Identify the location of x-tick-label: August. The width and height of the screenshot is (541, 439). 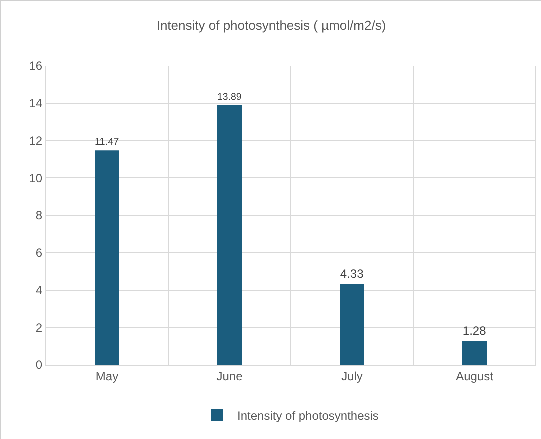
(475, 376).